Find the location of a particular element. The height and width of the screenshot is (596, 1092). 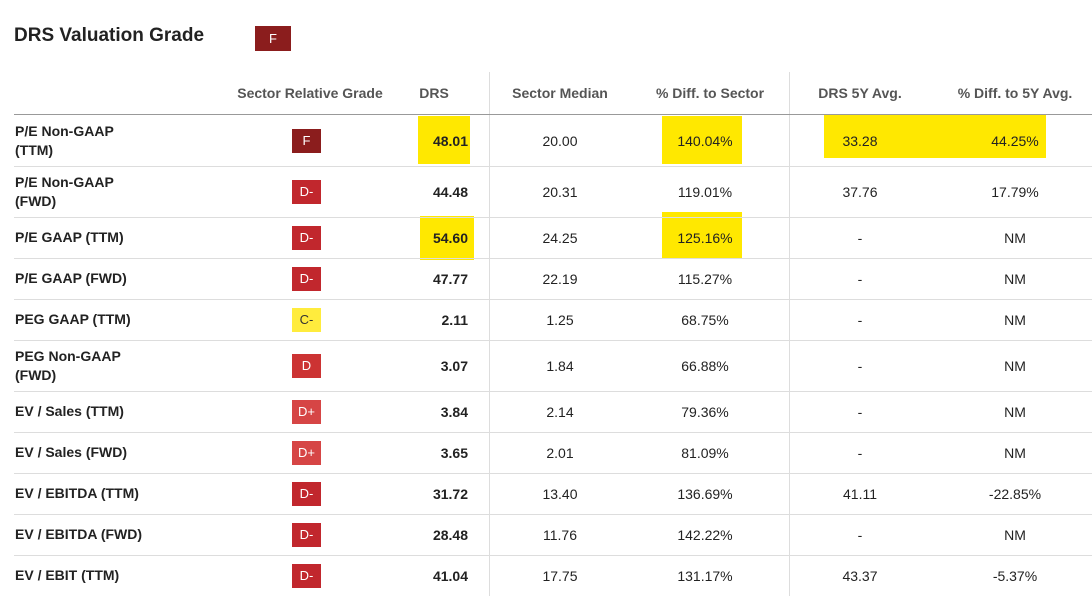

value: 136.69% is located at coordinates (705, 493).